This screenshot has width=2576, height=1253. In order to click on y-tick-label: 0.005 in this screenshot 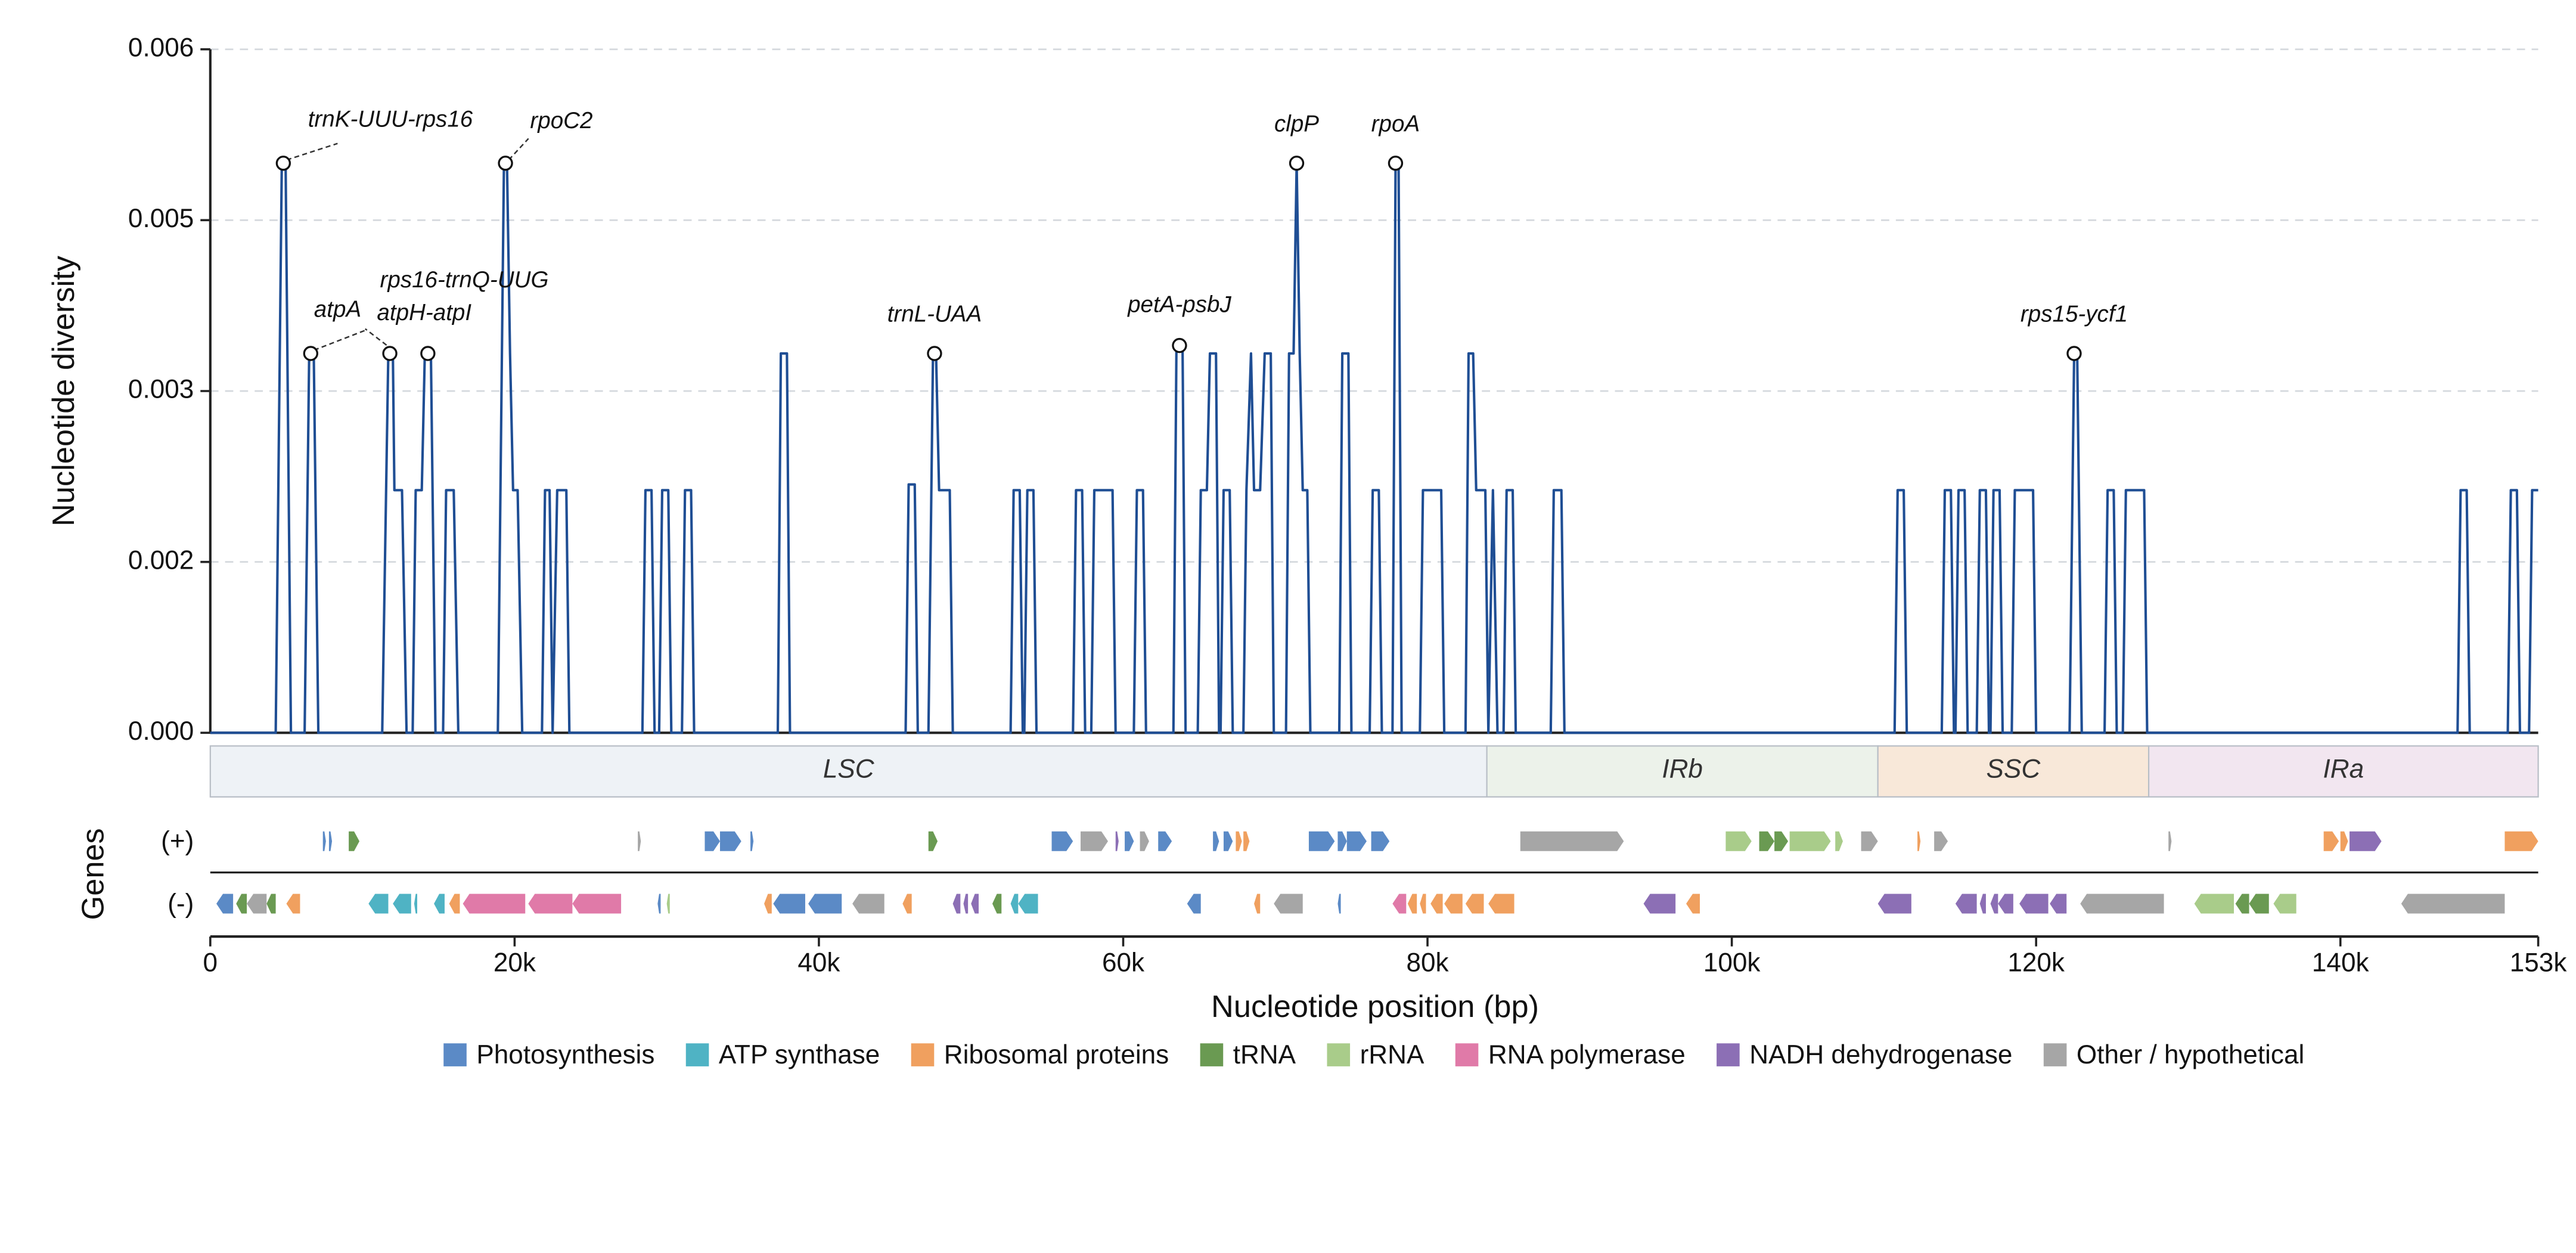, I will do `click(161, 218)`.